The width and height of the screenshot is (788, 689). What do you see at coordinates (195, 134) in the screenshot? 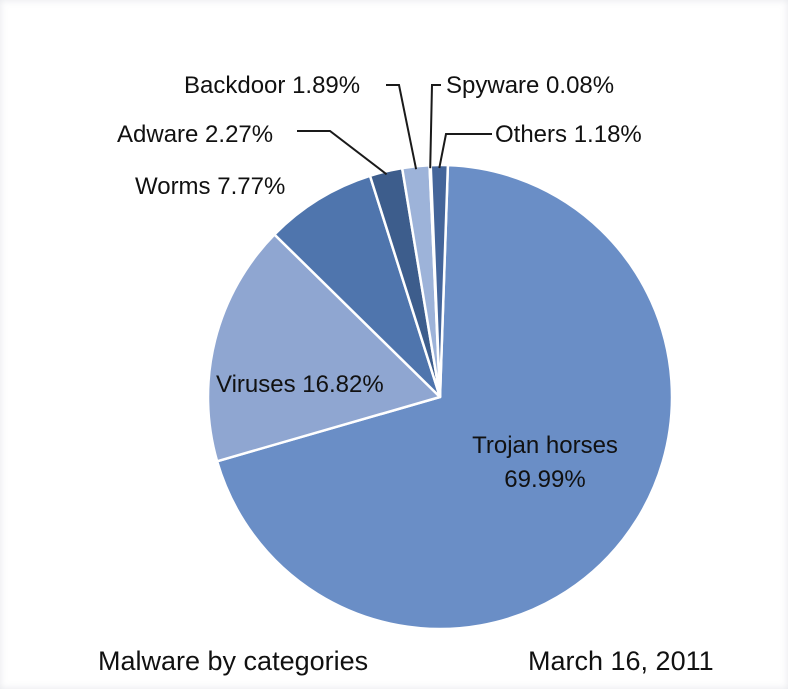
I see `slice-label-adware: Adware 2.27%` at bounding box center [195, 134].